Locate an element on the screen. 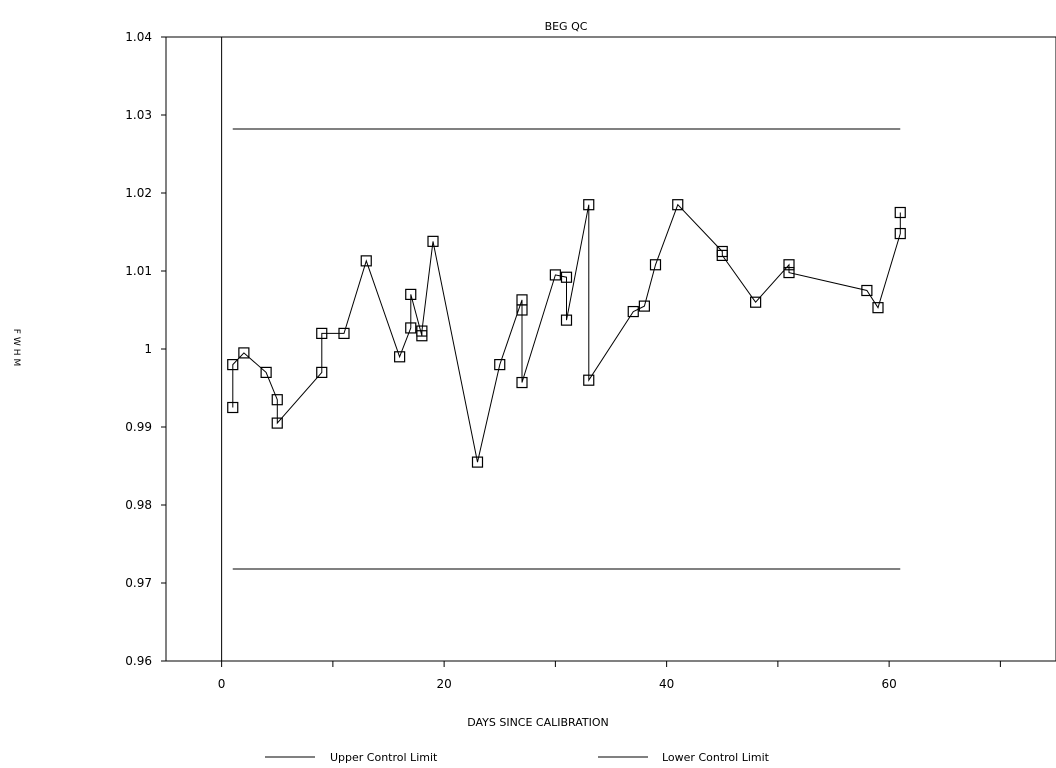 Image resolution: width=1056 pixels, height=768 pixels. y-tick-label: 1.01 is located at coordinates (138, 271).